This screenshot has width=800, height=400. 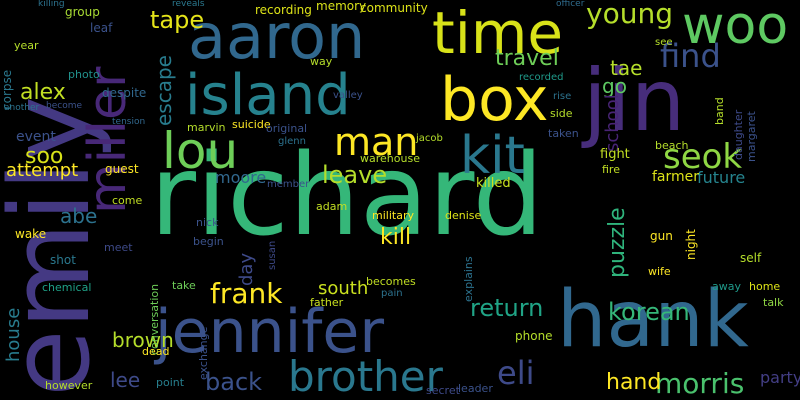 I want to click on word: killed, so click(x=493, y=183).